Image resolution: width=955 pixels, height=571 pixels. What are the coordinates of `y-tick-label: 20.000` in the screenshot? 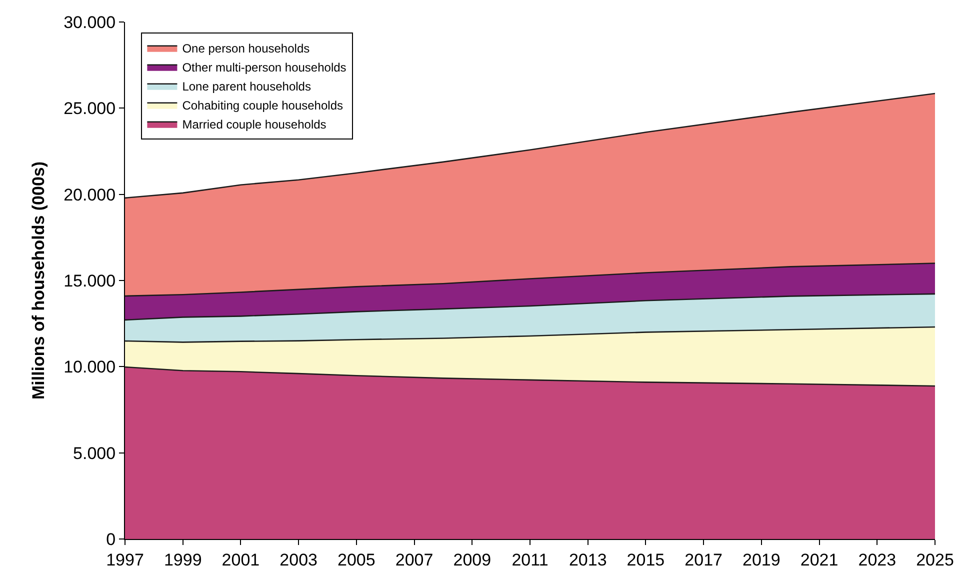 It's located at (90, 194).